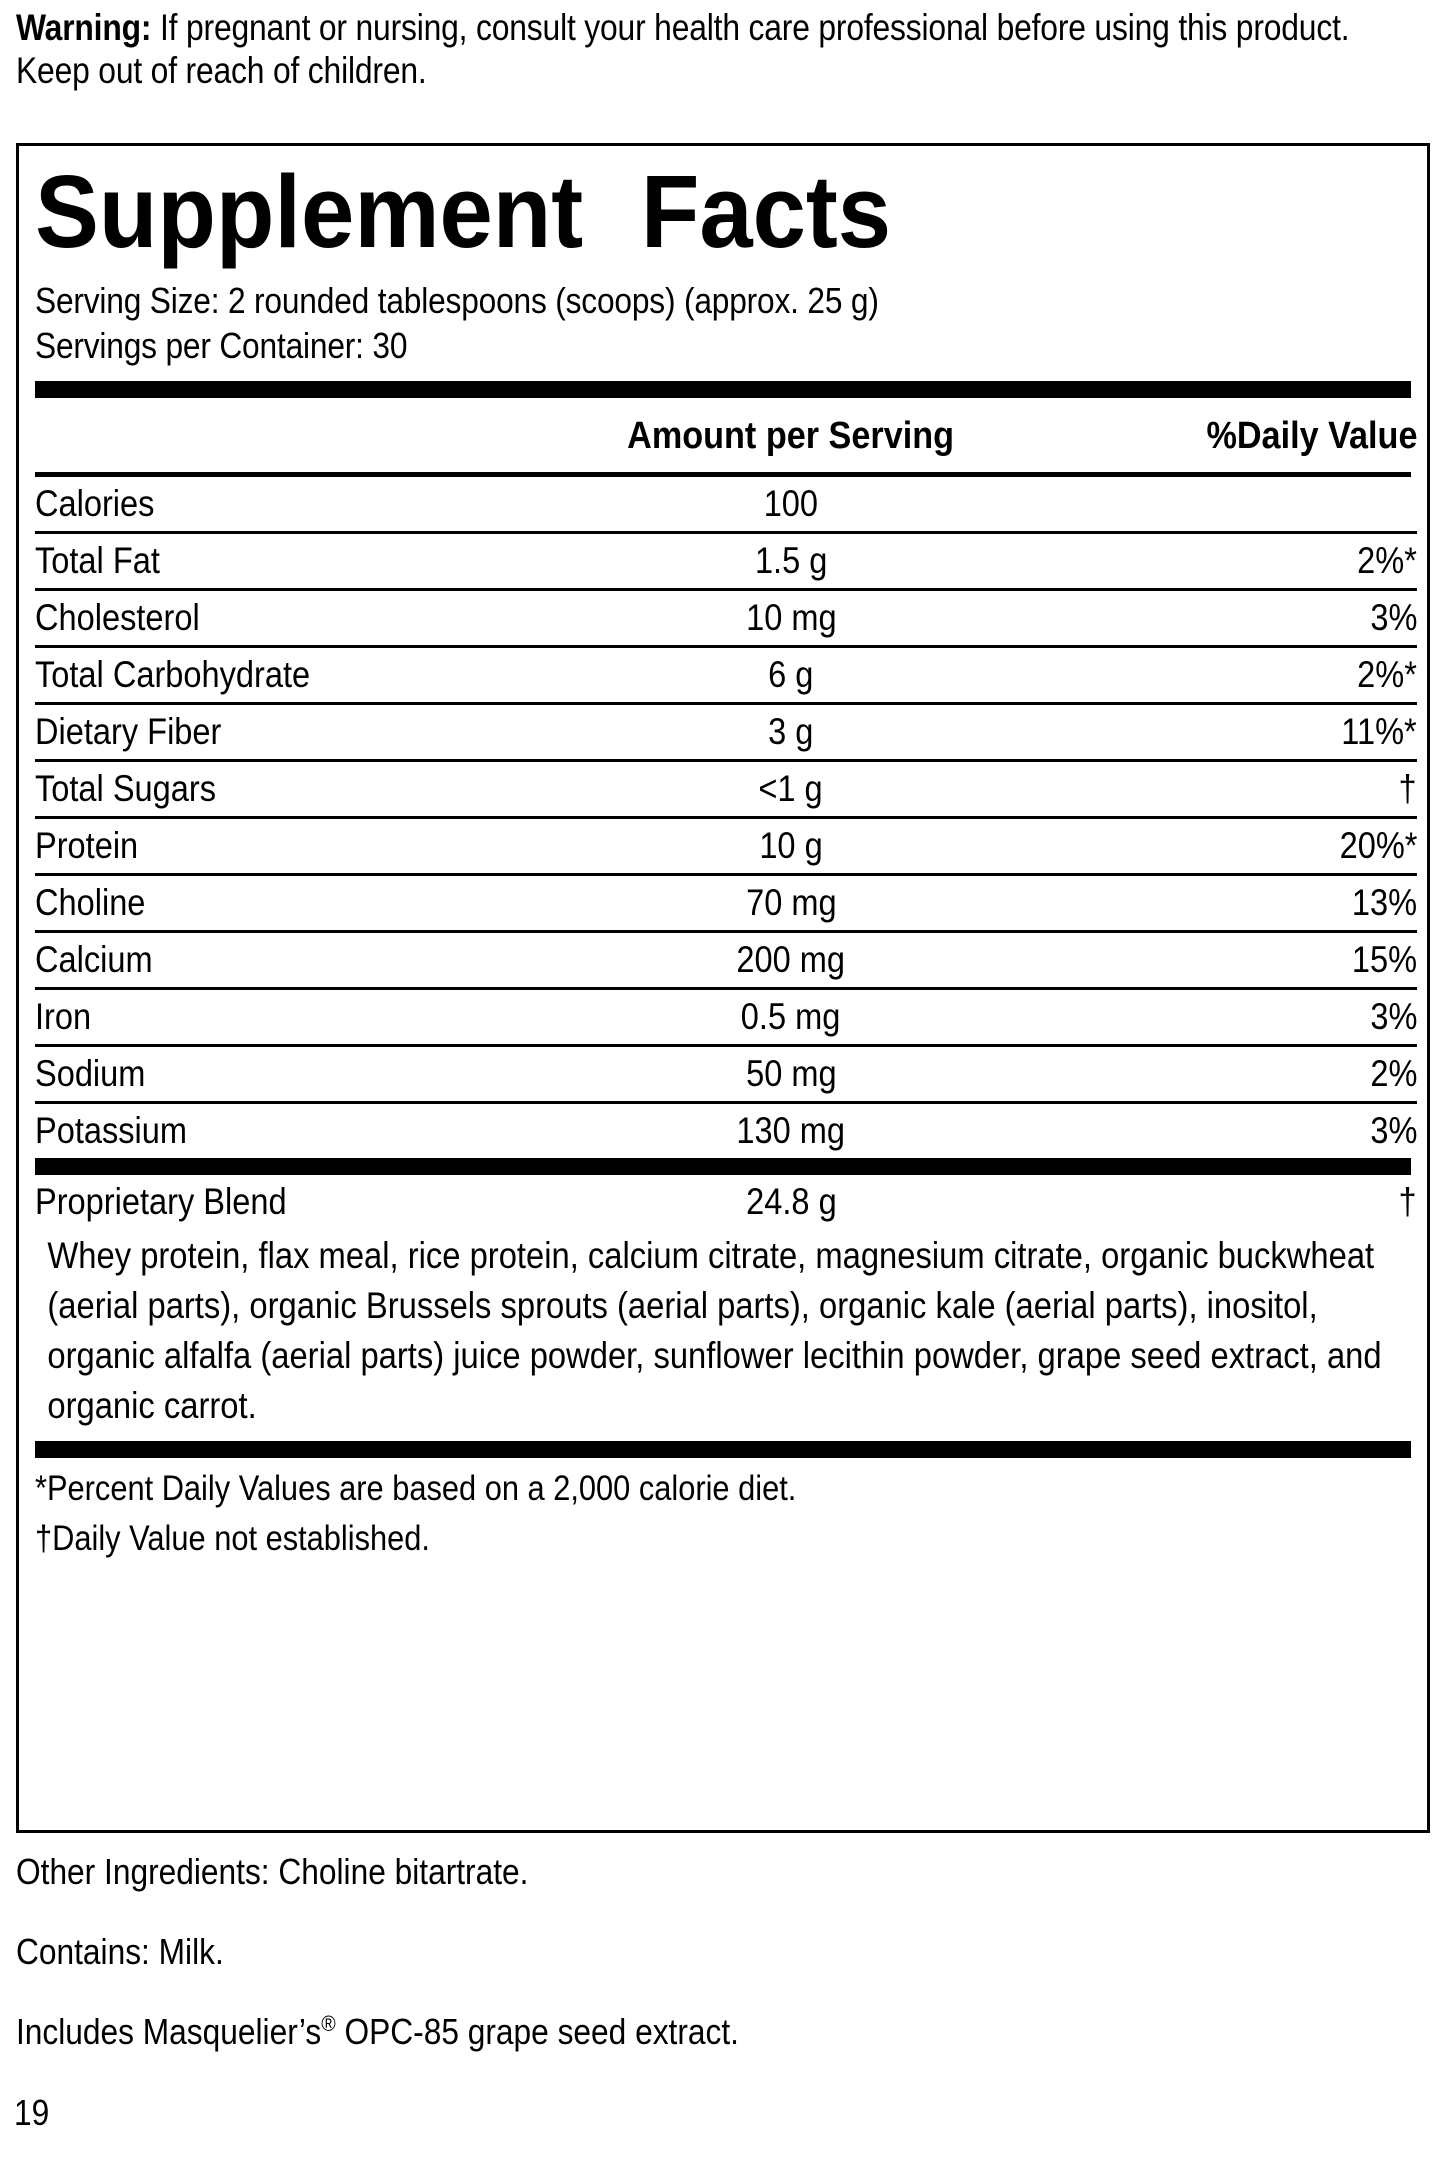 The image size is (1445, 2161). What do you see at coordinates (791, 902) in the screenshot?
I see `nutrient-amount: 70 mg` at bounding box center [791, 902].